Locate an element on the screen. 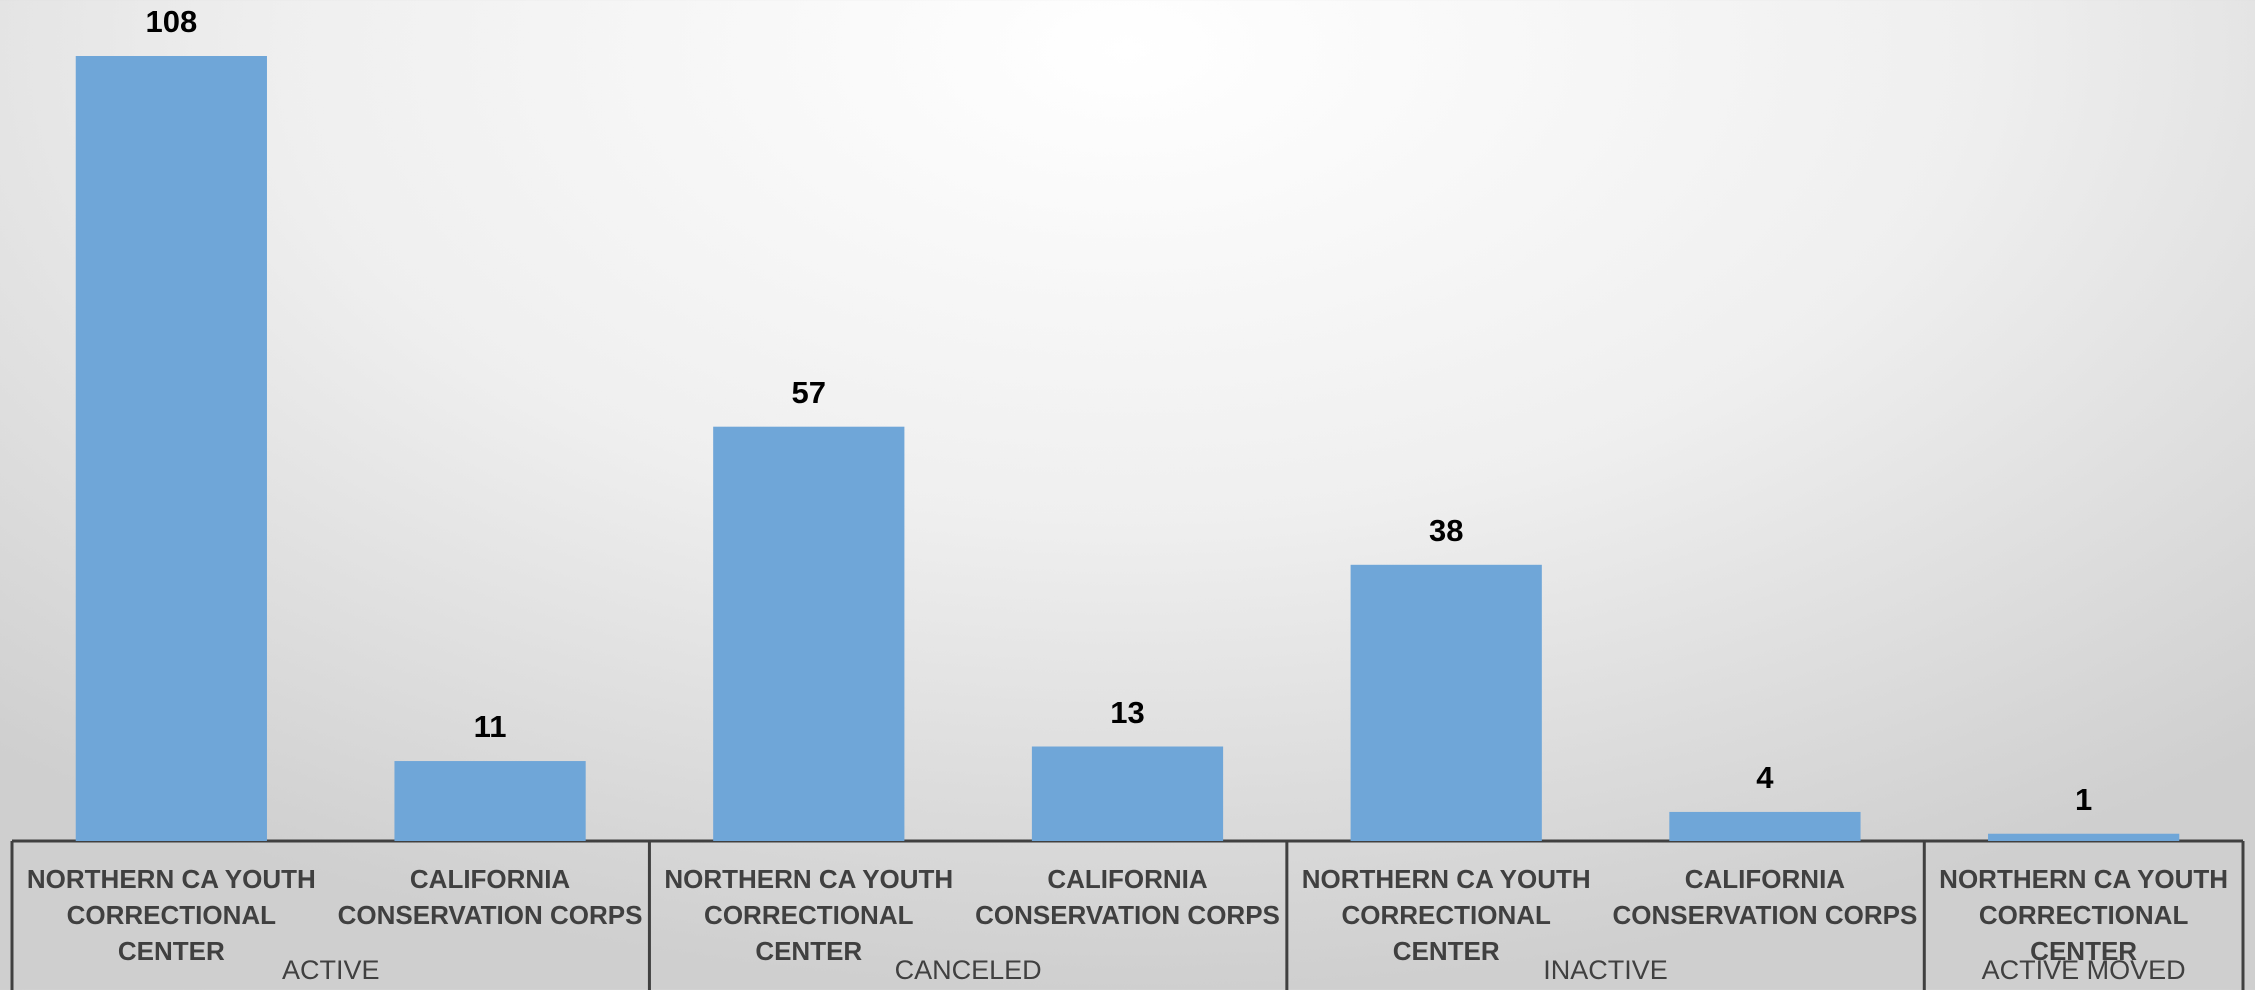 The height and width of the screenshot is (990, 2255). data-label: 4 is located at coordinates (1765, 777).